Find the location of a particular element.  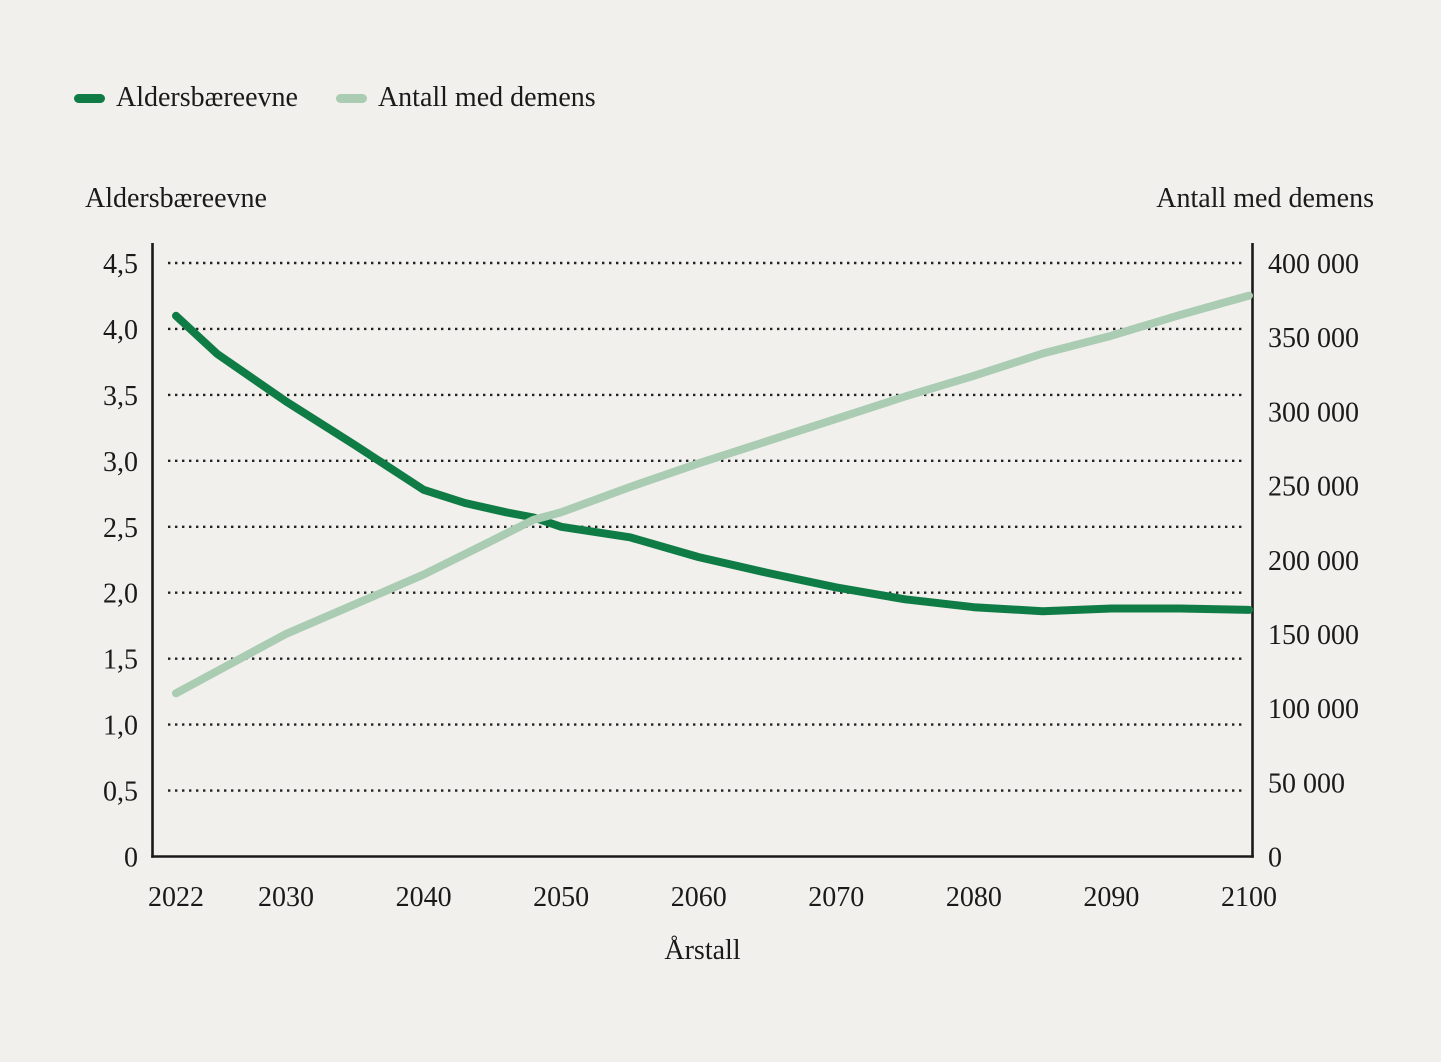

legend-swatch-dark-green is located at coordinates (89, 98).